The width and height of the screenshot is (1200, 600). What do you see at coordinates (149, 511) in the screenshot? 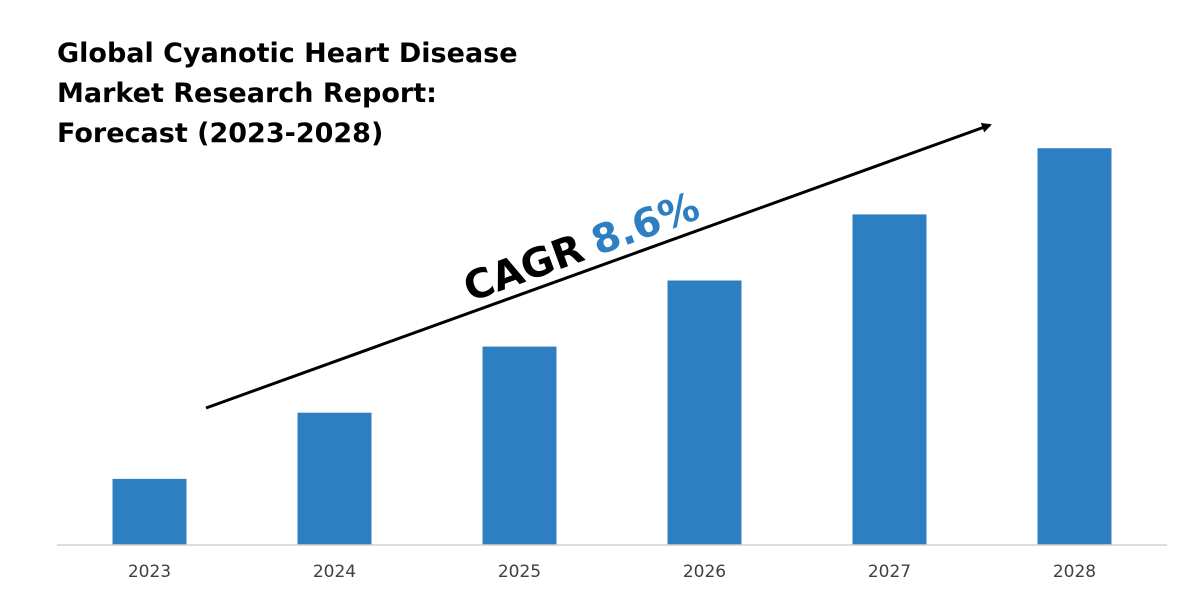
I see `bar-2023` at bounding box center [149, 511].